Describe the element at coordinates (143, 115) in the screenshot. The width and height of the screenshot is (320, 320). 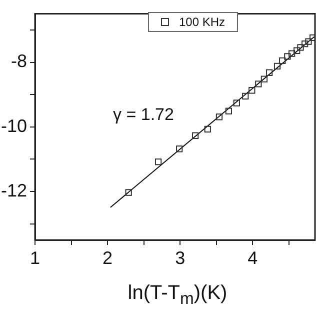
I see `annotation: γ = 1.72` at that location.